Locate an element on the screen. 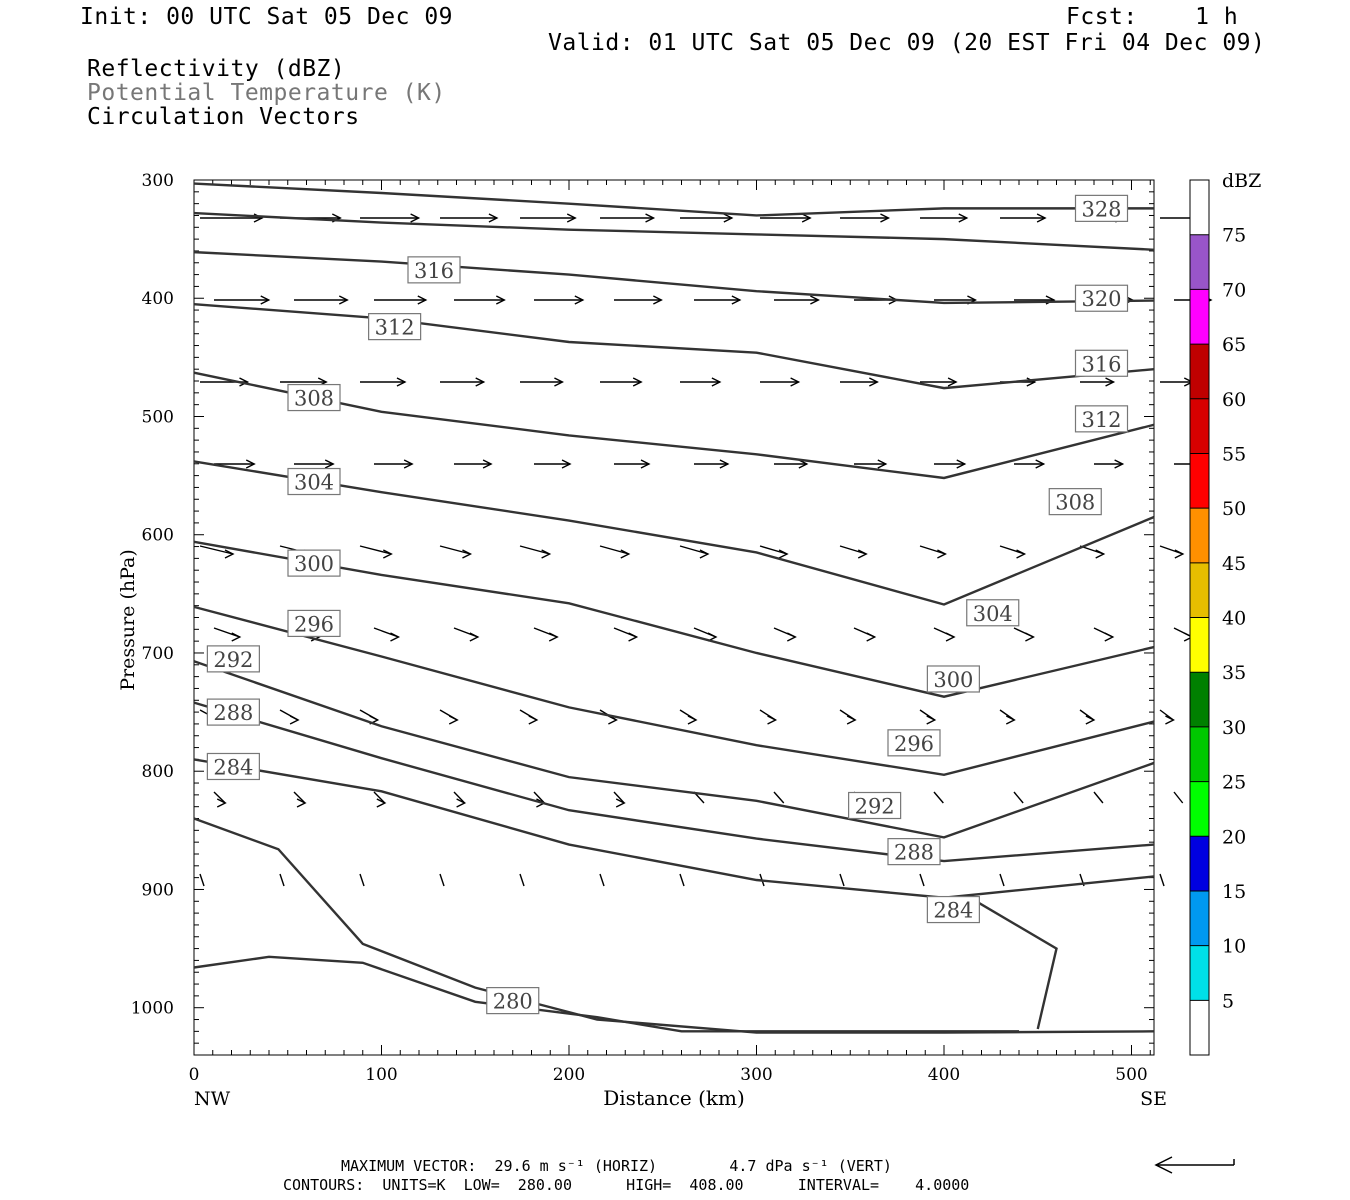 The image size is (1350, 1200). y-tick-label: 400 is located at coordinates (158, 299).